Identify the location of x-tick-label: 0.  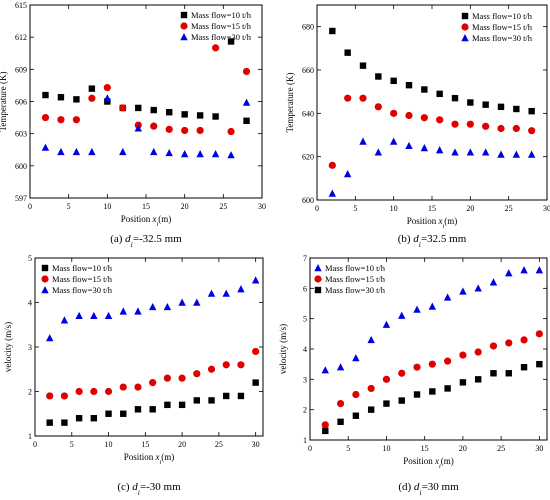
(310, 448).